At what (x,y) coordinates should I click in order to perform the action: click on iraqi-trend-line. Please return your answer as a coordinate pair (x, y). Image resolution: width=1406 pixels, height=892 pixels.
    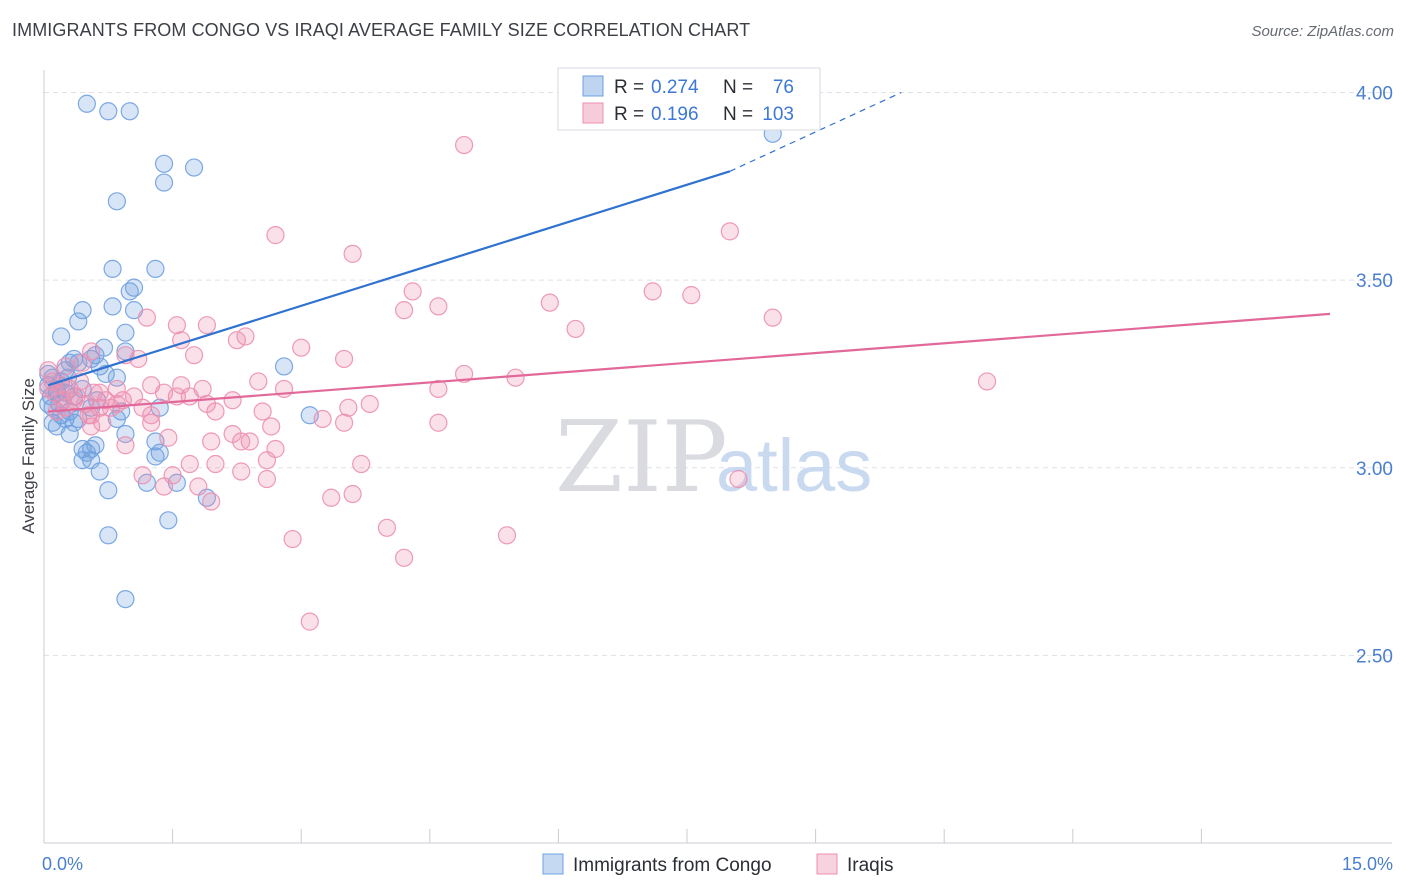
    Looking at the image, I should click on (689, 362).